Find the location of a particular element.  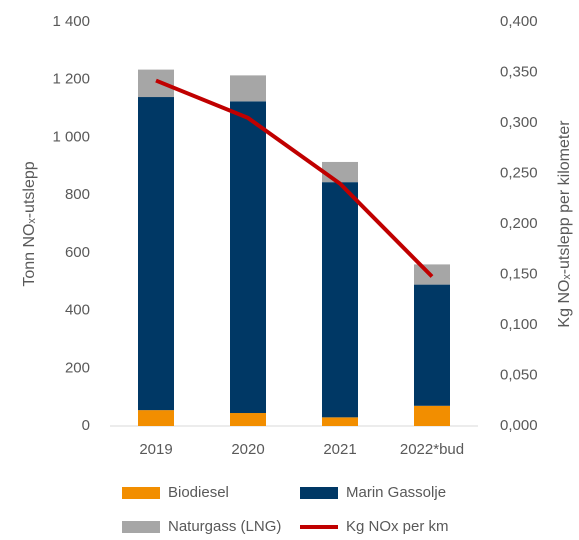

x-tick-label: 2022*bud is located at coordinates (432, 449).